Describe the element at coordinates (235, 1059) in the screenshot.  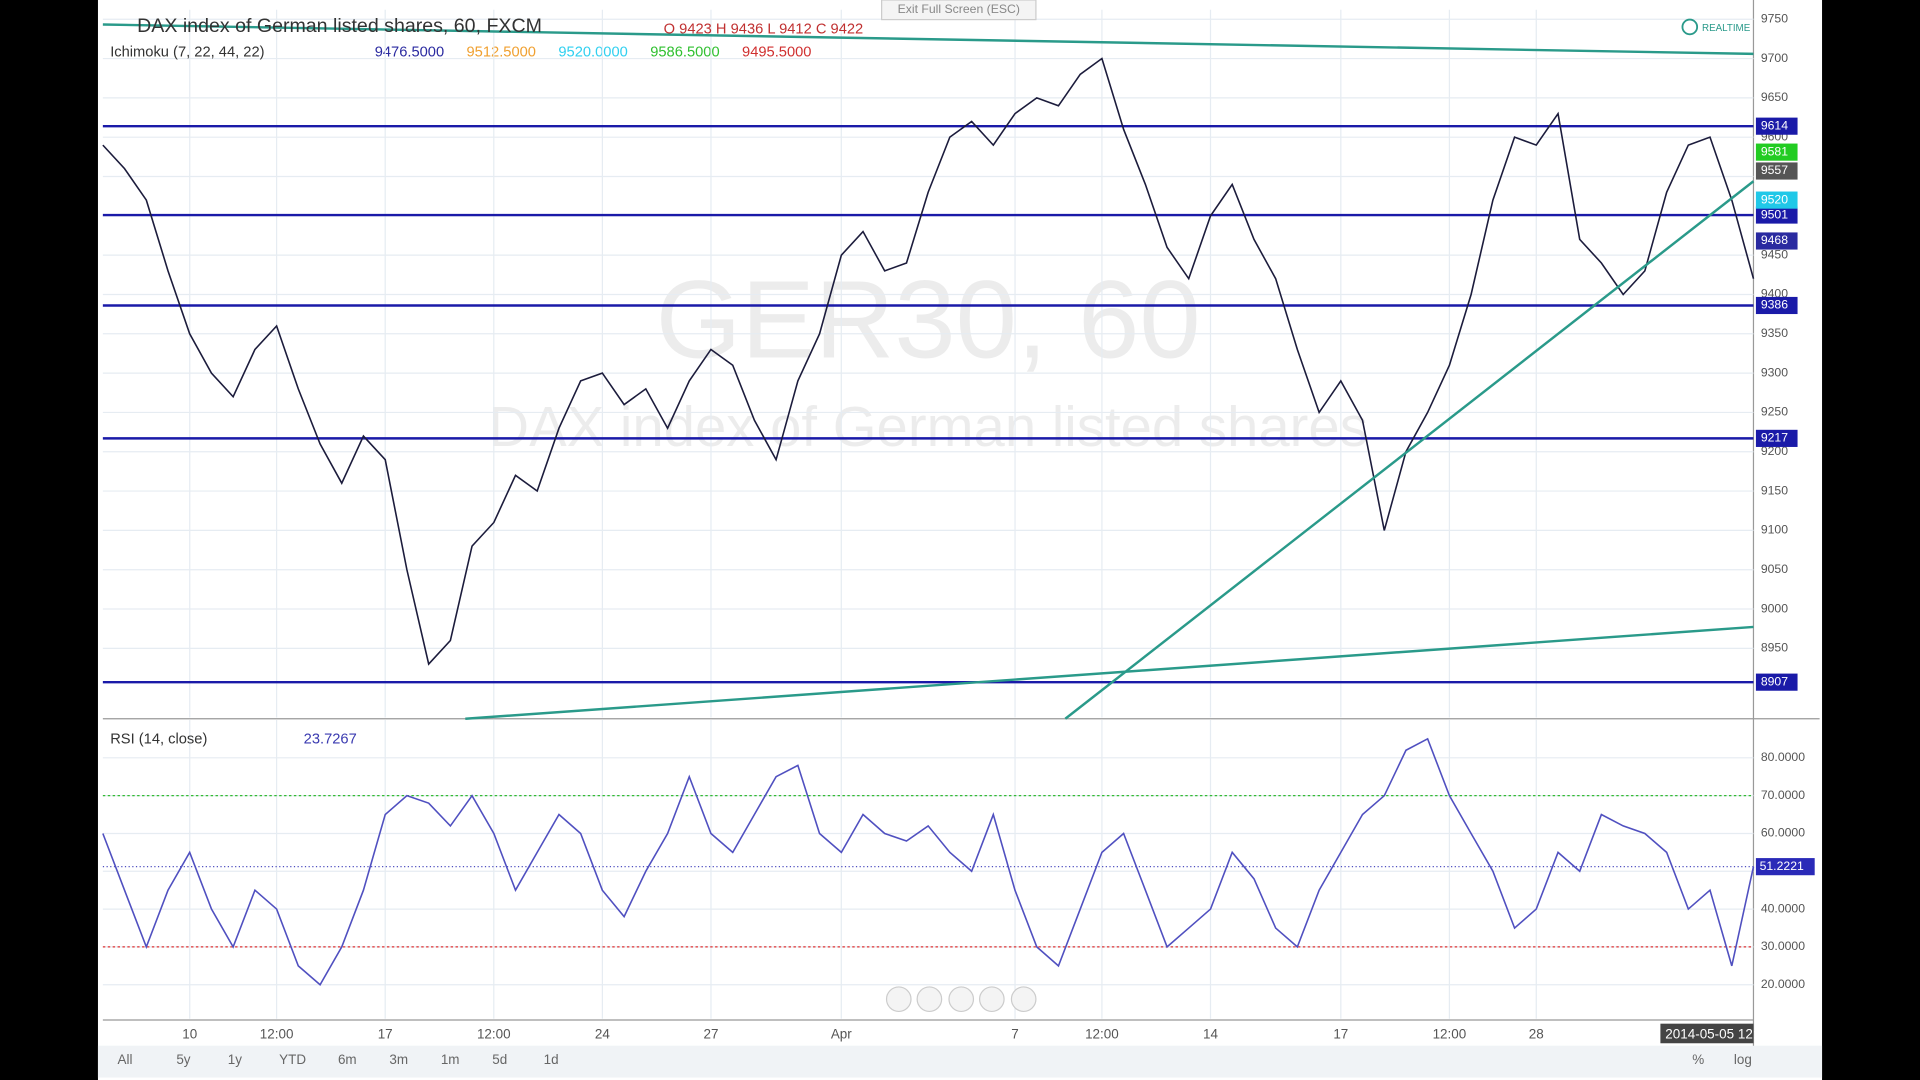
I see `range-button: 1y` at that location.